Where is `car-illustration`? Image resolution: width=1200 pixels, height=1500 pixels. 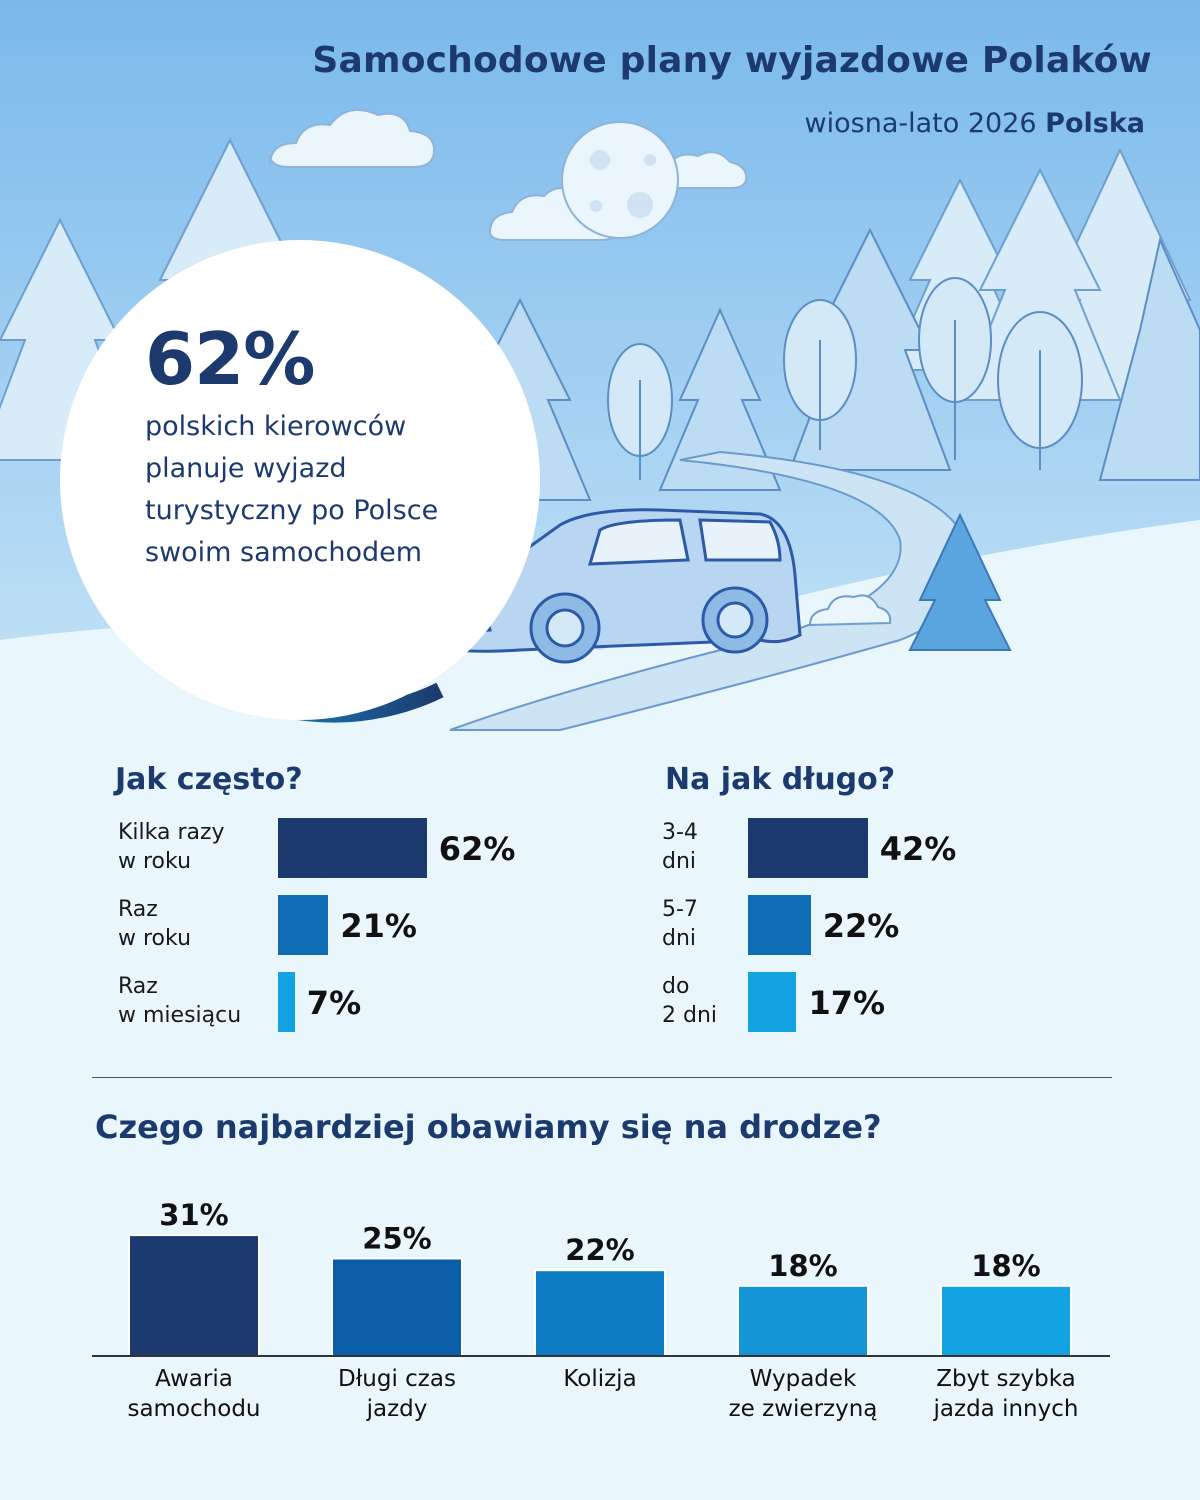
car-illustration is located at coordinates (612, 586).